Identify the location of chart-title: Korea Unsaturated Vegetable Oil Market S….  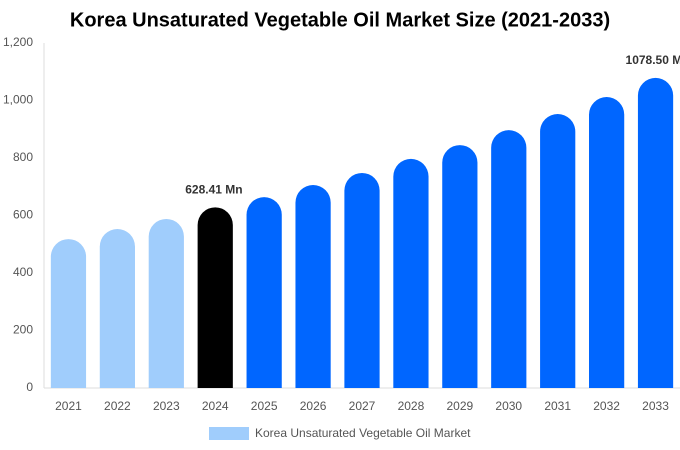
(340, 20).